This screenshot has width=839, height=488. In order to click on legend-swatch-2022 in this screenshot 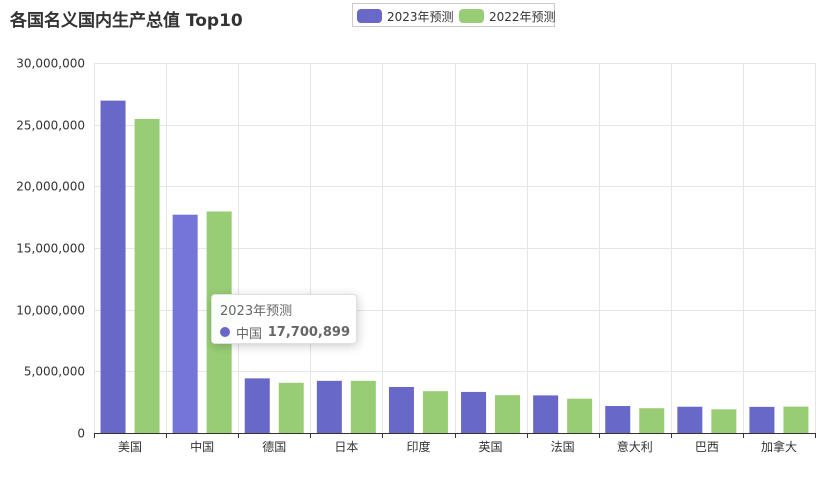, I will do `click(471, 16)`.